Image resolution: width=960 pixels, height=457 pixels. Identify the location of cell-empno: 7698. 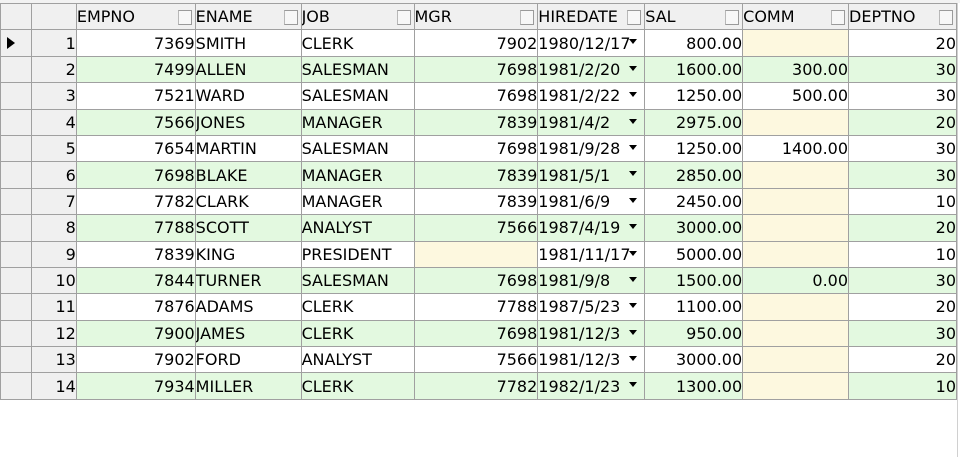
(135, 175).